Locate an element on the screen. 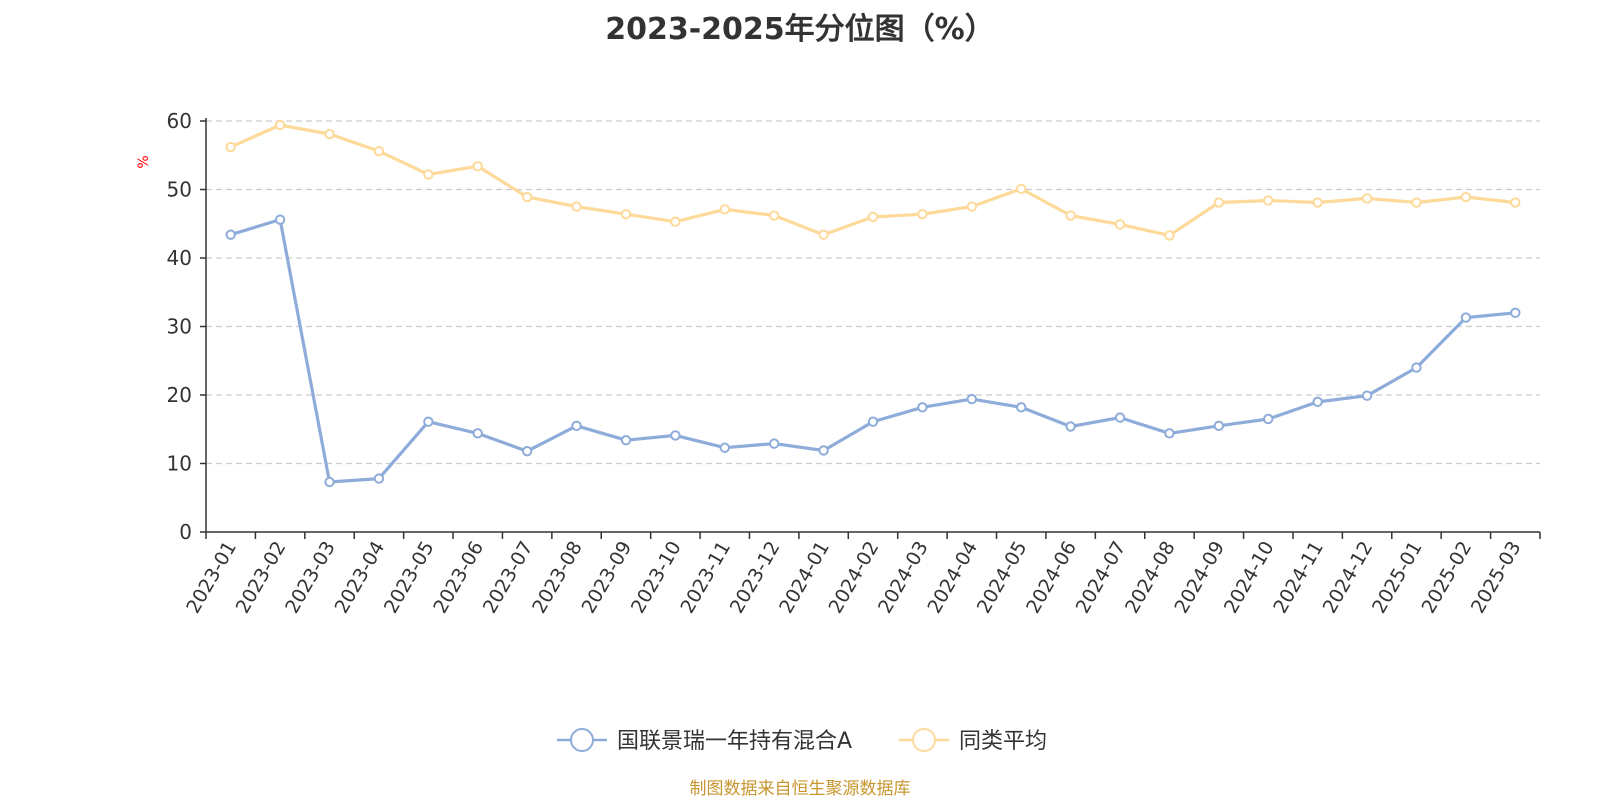  source-note: 制图数据来自恒生聚源数据库 is located at coordinates (800, 789).